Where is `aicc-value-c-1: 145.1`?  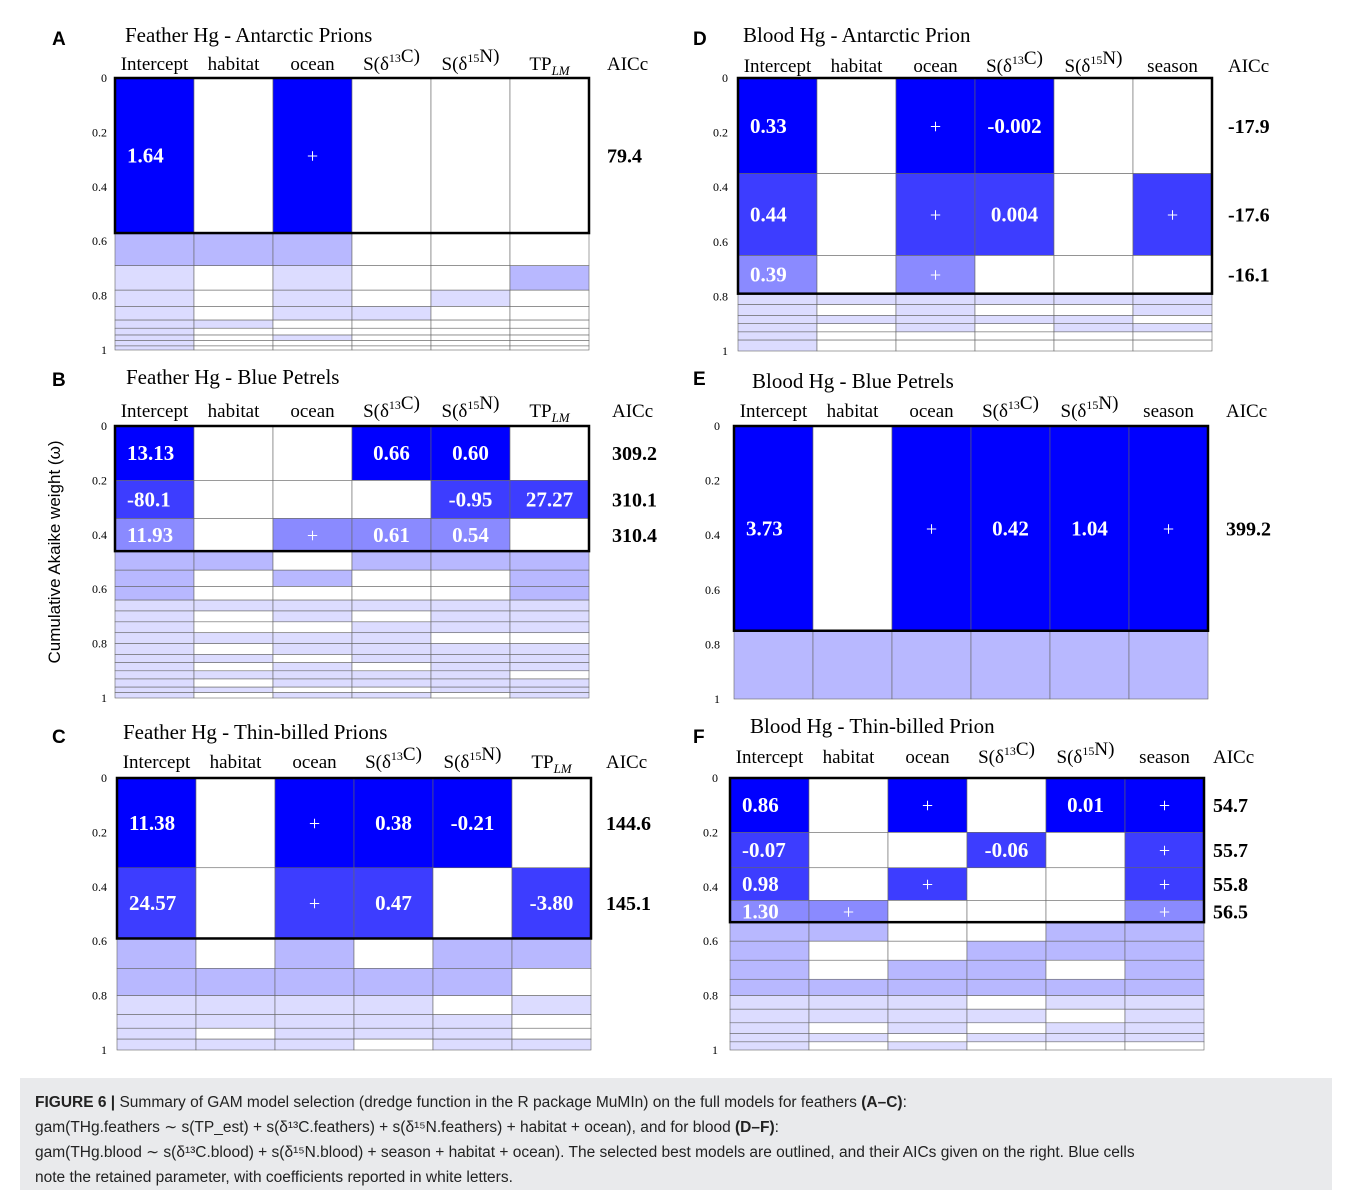
aicc-value-c-1: 145.1 is located at coordinates (628, 904).